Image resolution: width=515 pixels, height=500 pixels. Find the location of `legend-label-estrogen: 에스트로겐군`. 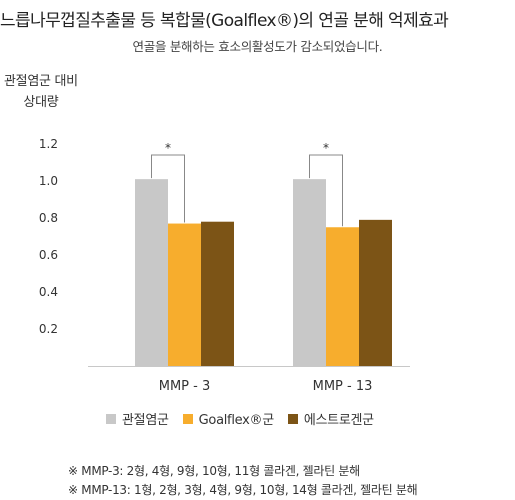

legend-label-estrogen: 에스트로겐군 is located at coordinates (338, 420).